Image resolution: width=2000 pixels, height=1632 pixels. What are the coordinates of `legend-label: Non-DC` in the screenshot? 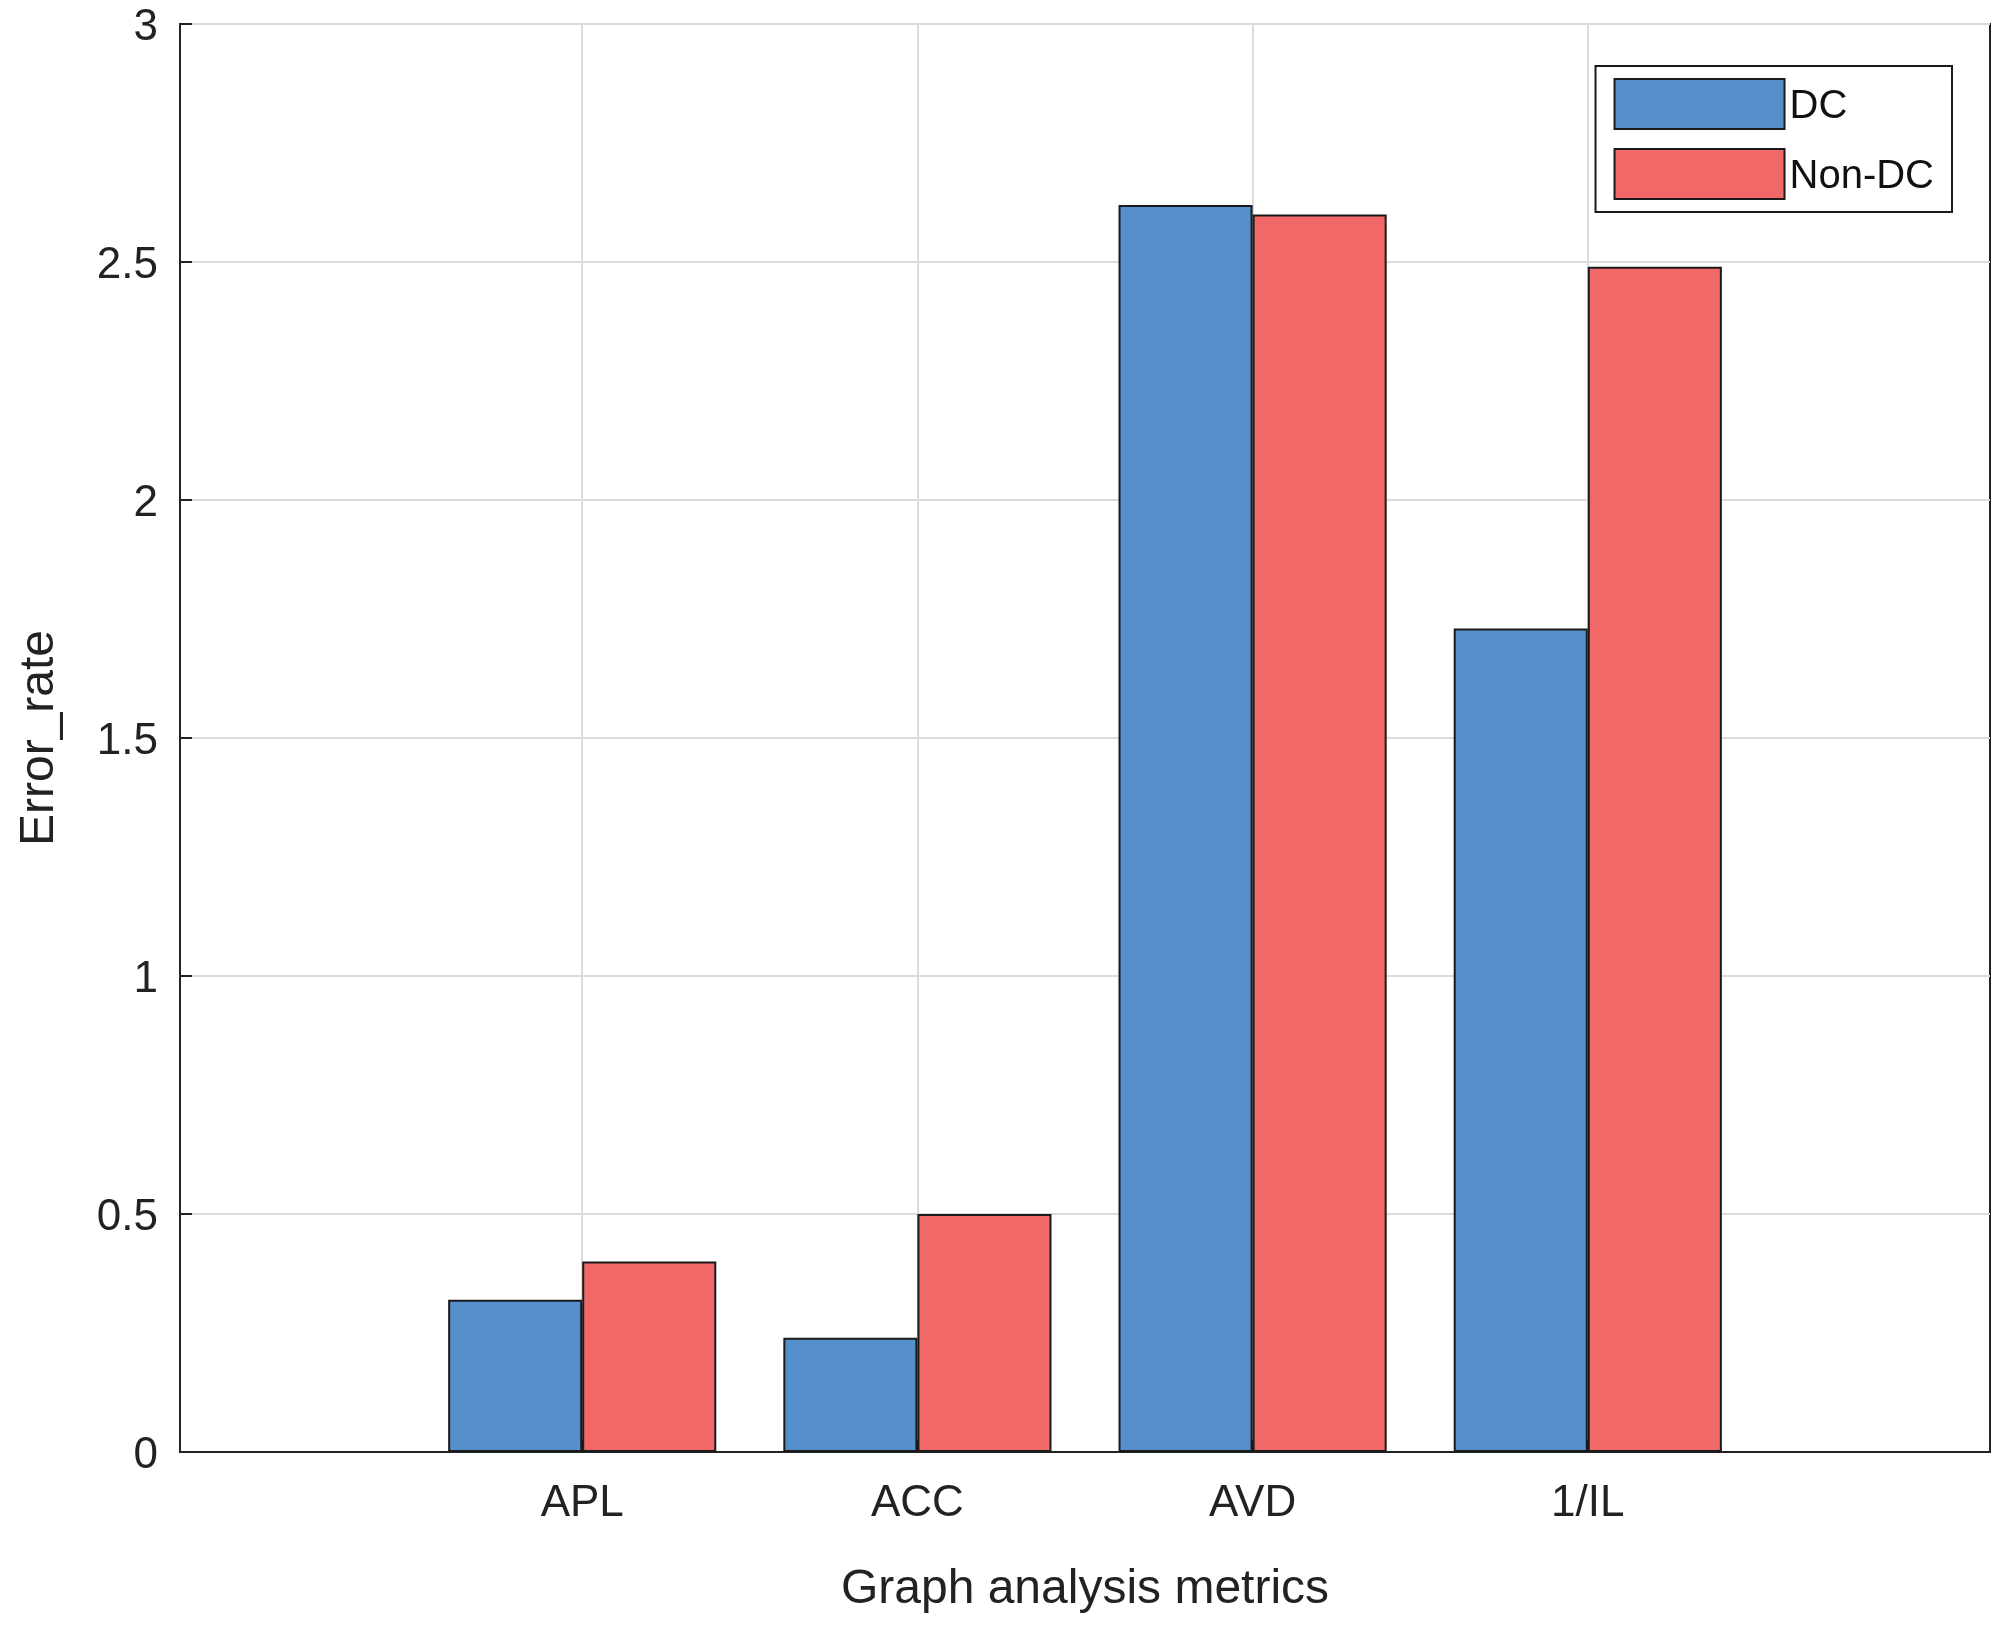 It's located at (1862, 174).